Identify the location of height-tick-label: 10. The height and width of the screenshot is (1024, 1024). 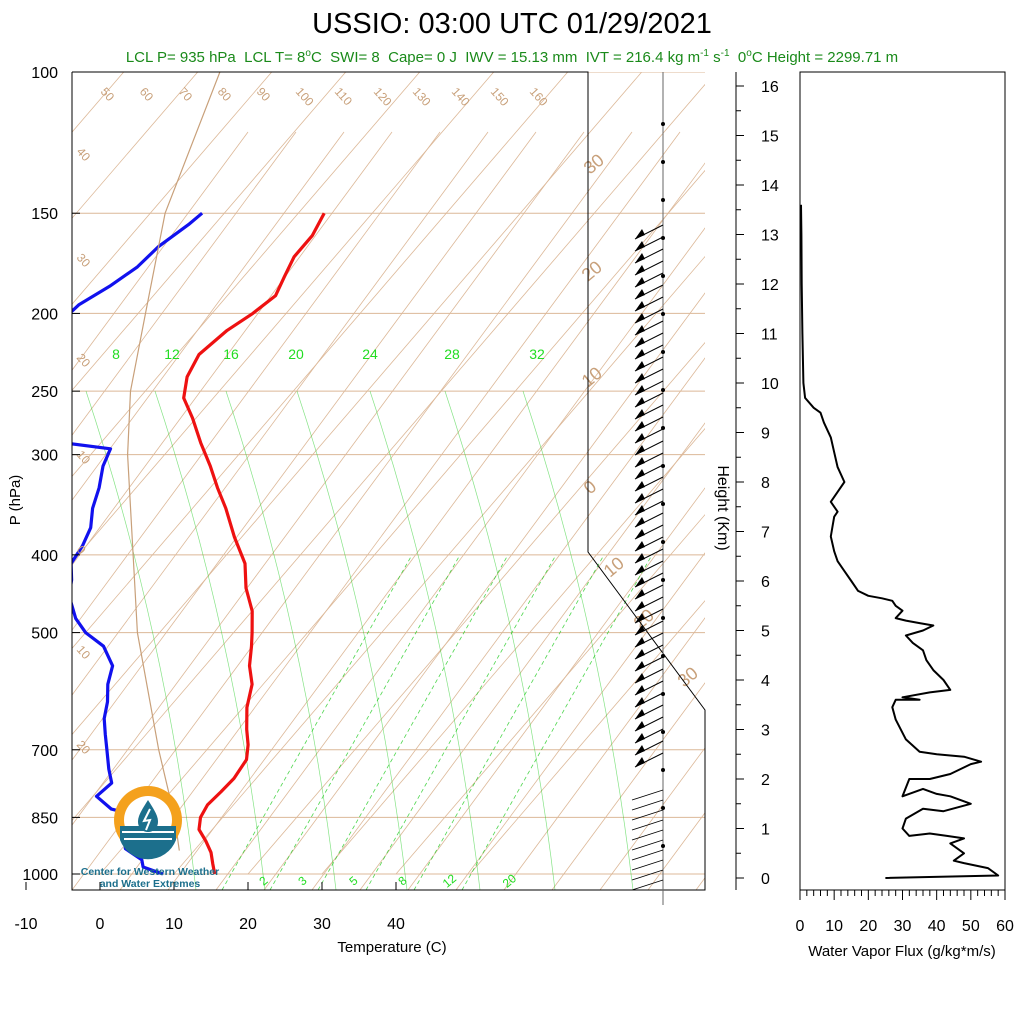
(770, 384).